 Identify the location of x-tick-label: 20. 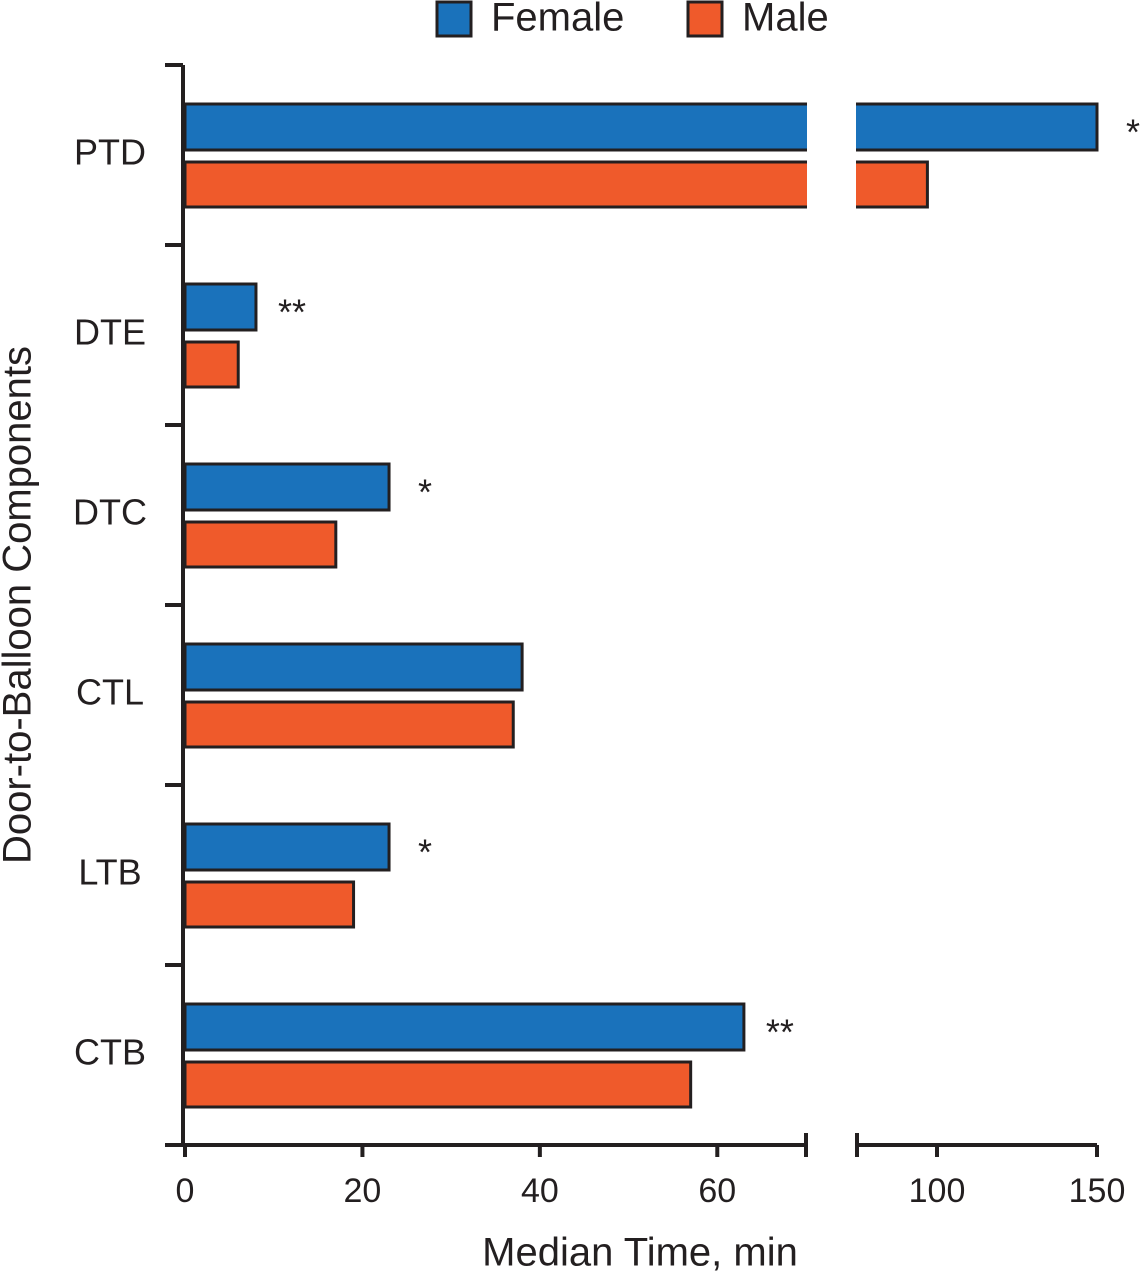
(363, 1191).